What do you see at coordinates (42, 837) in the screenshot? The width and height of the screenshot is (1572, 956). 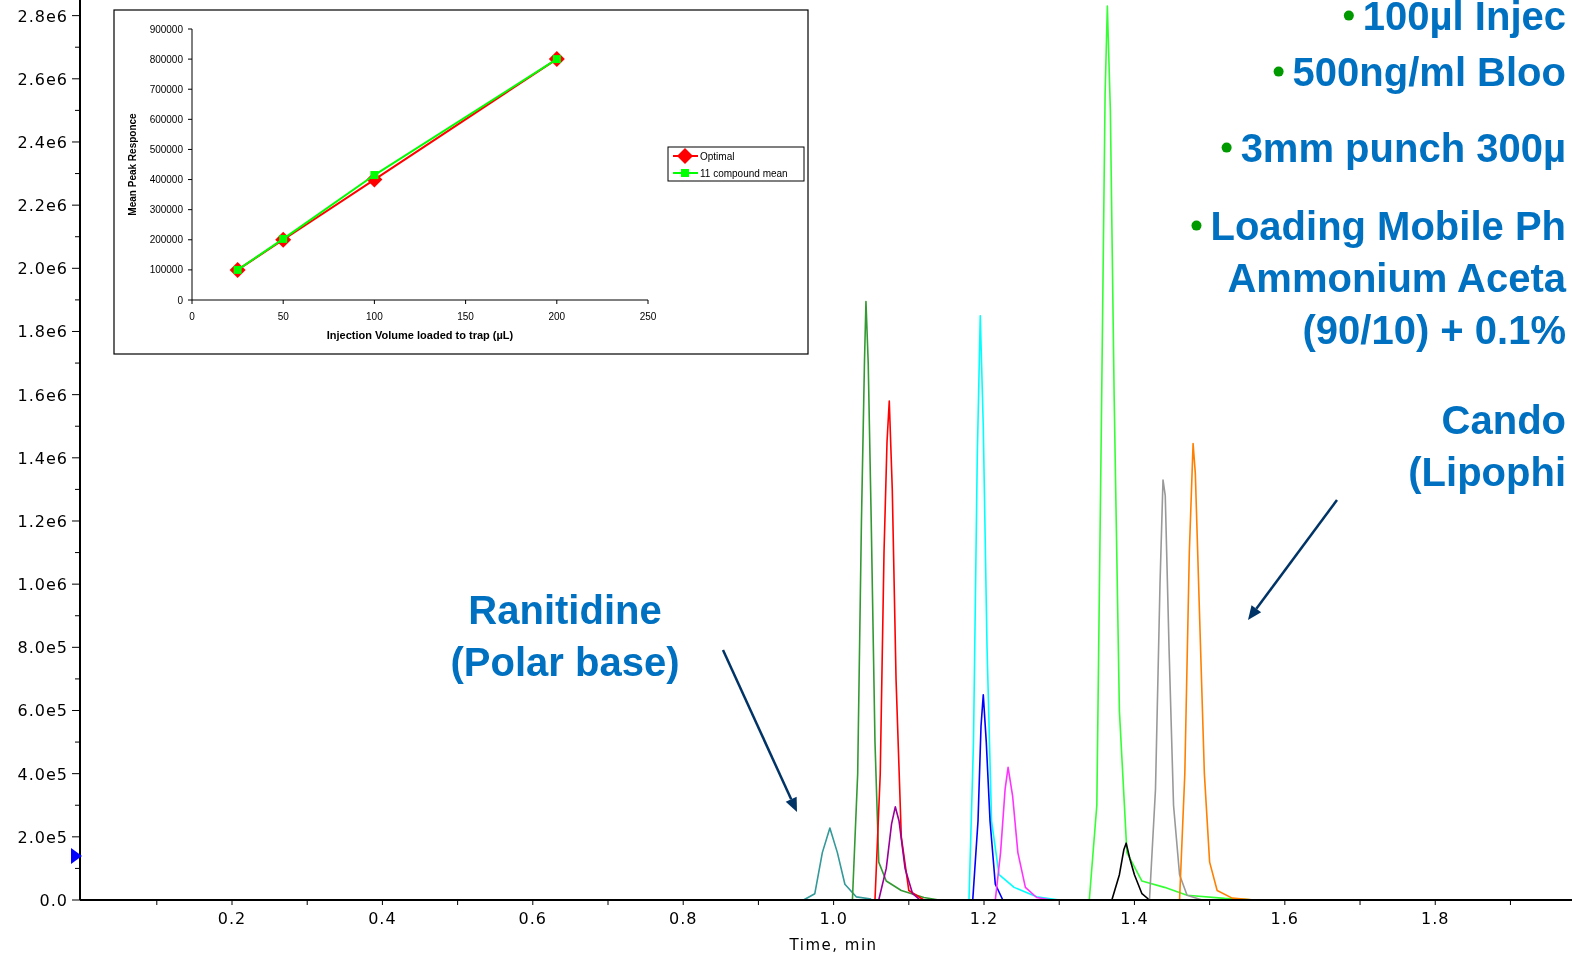 I see `y-tick-label: 2.0e5` at bounding box center [42, 837].